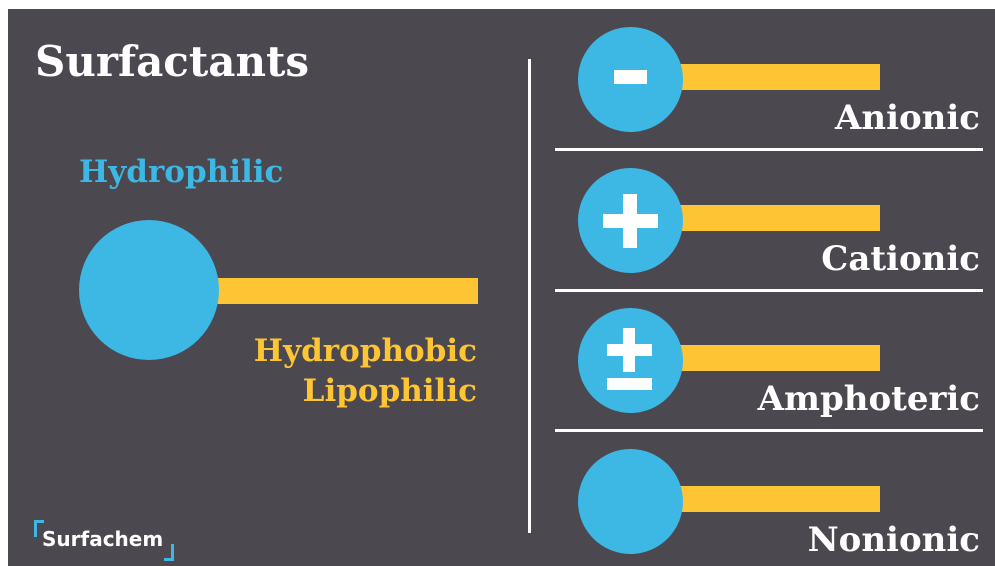 This screenshot has height=566, width=995. I want to click on type-label-cationic: Cationic, so click(900, 259).